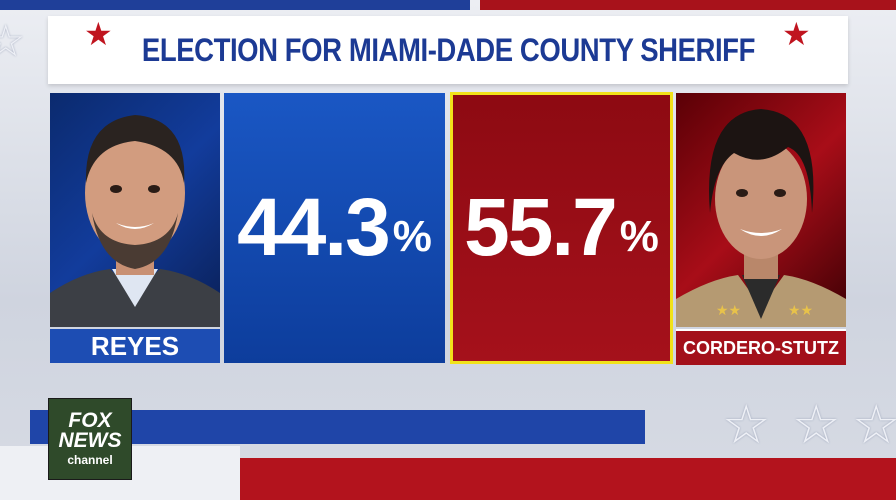 The width and height of the screenshot is (896, 500). I want to click on logo-fox-text: FOX, so click(90, 420).